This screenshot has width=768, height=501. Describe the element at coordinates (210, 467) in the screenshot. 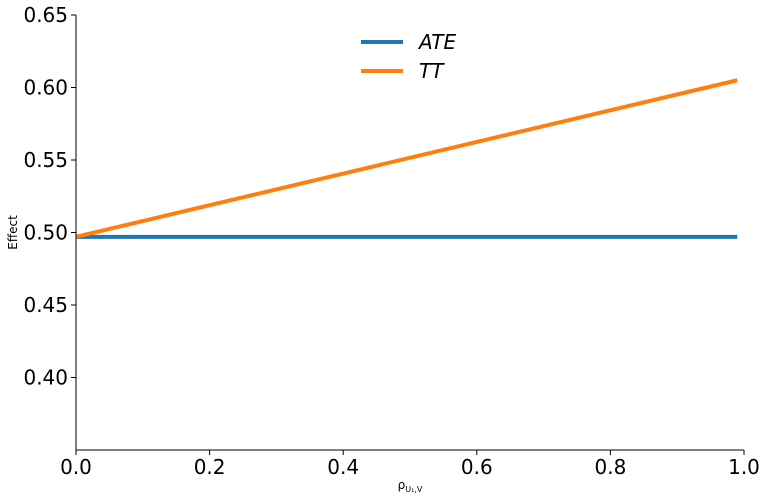

I see `x-tick-label: 0.2` at that location.